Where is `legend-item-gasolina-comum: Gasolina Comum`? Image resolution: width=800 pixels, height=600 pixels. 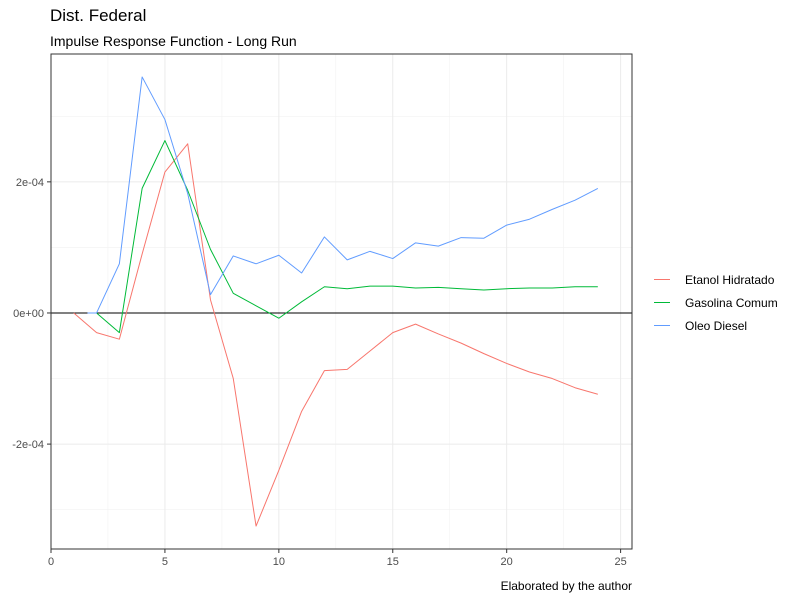 legend-item-gasolina-comum: Gasolina Comum is located at coordinates (714, 302).